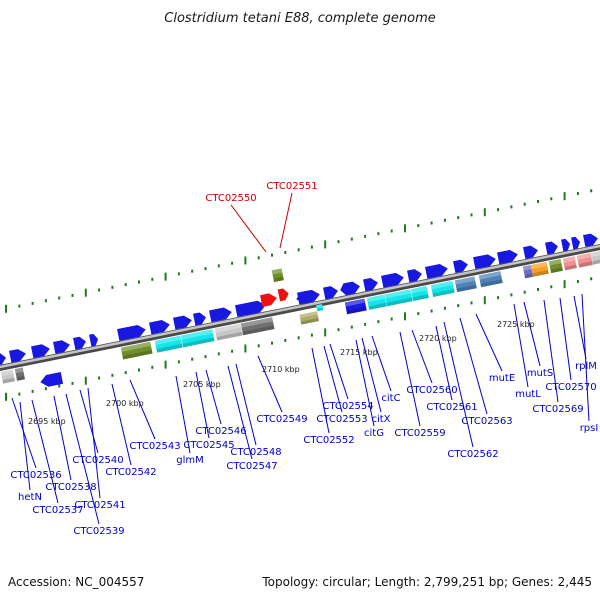 The image size is (600, 600). I want to click on gene-label-ctc02543: CTC02543, so click(154, 446).